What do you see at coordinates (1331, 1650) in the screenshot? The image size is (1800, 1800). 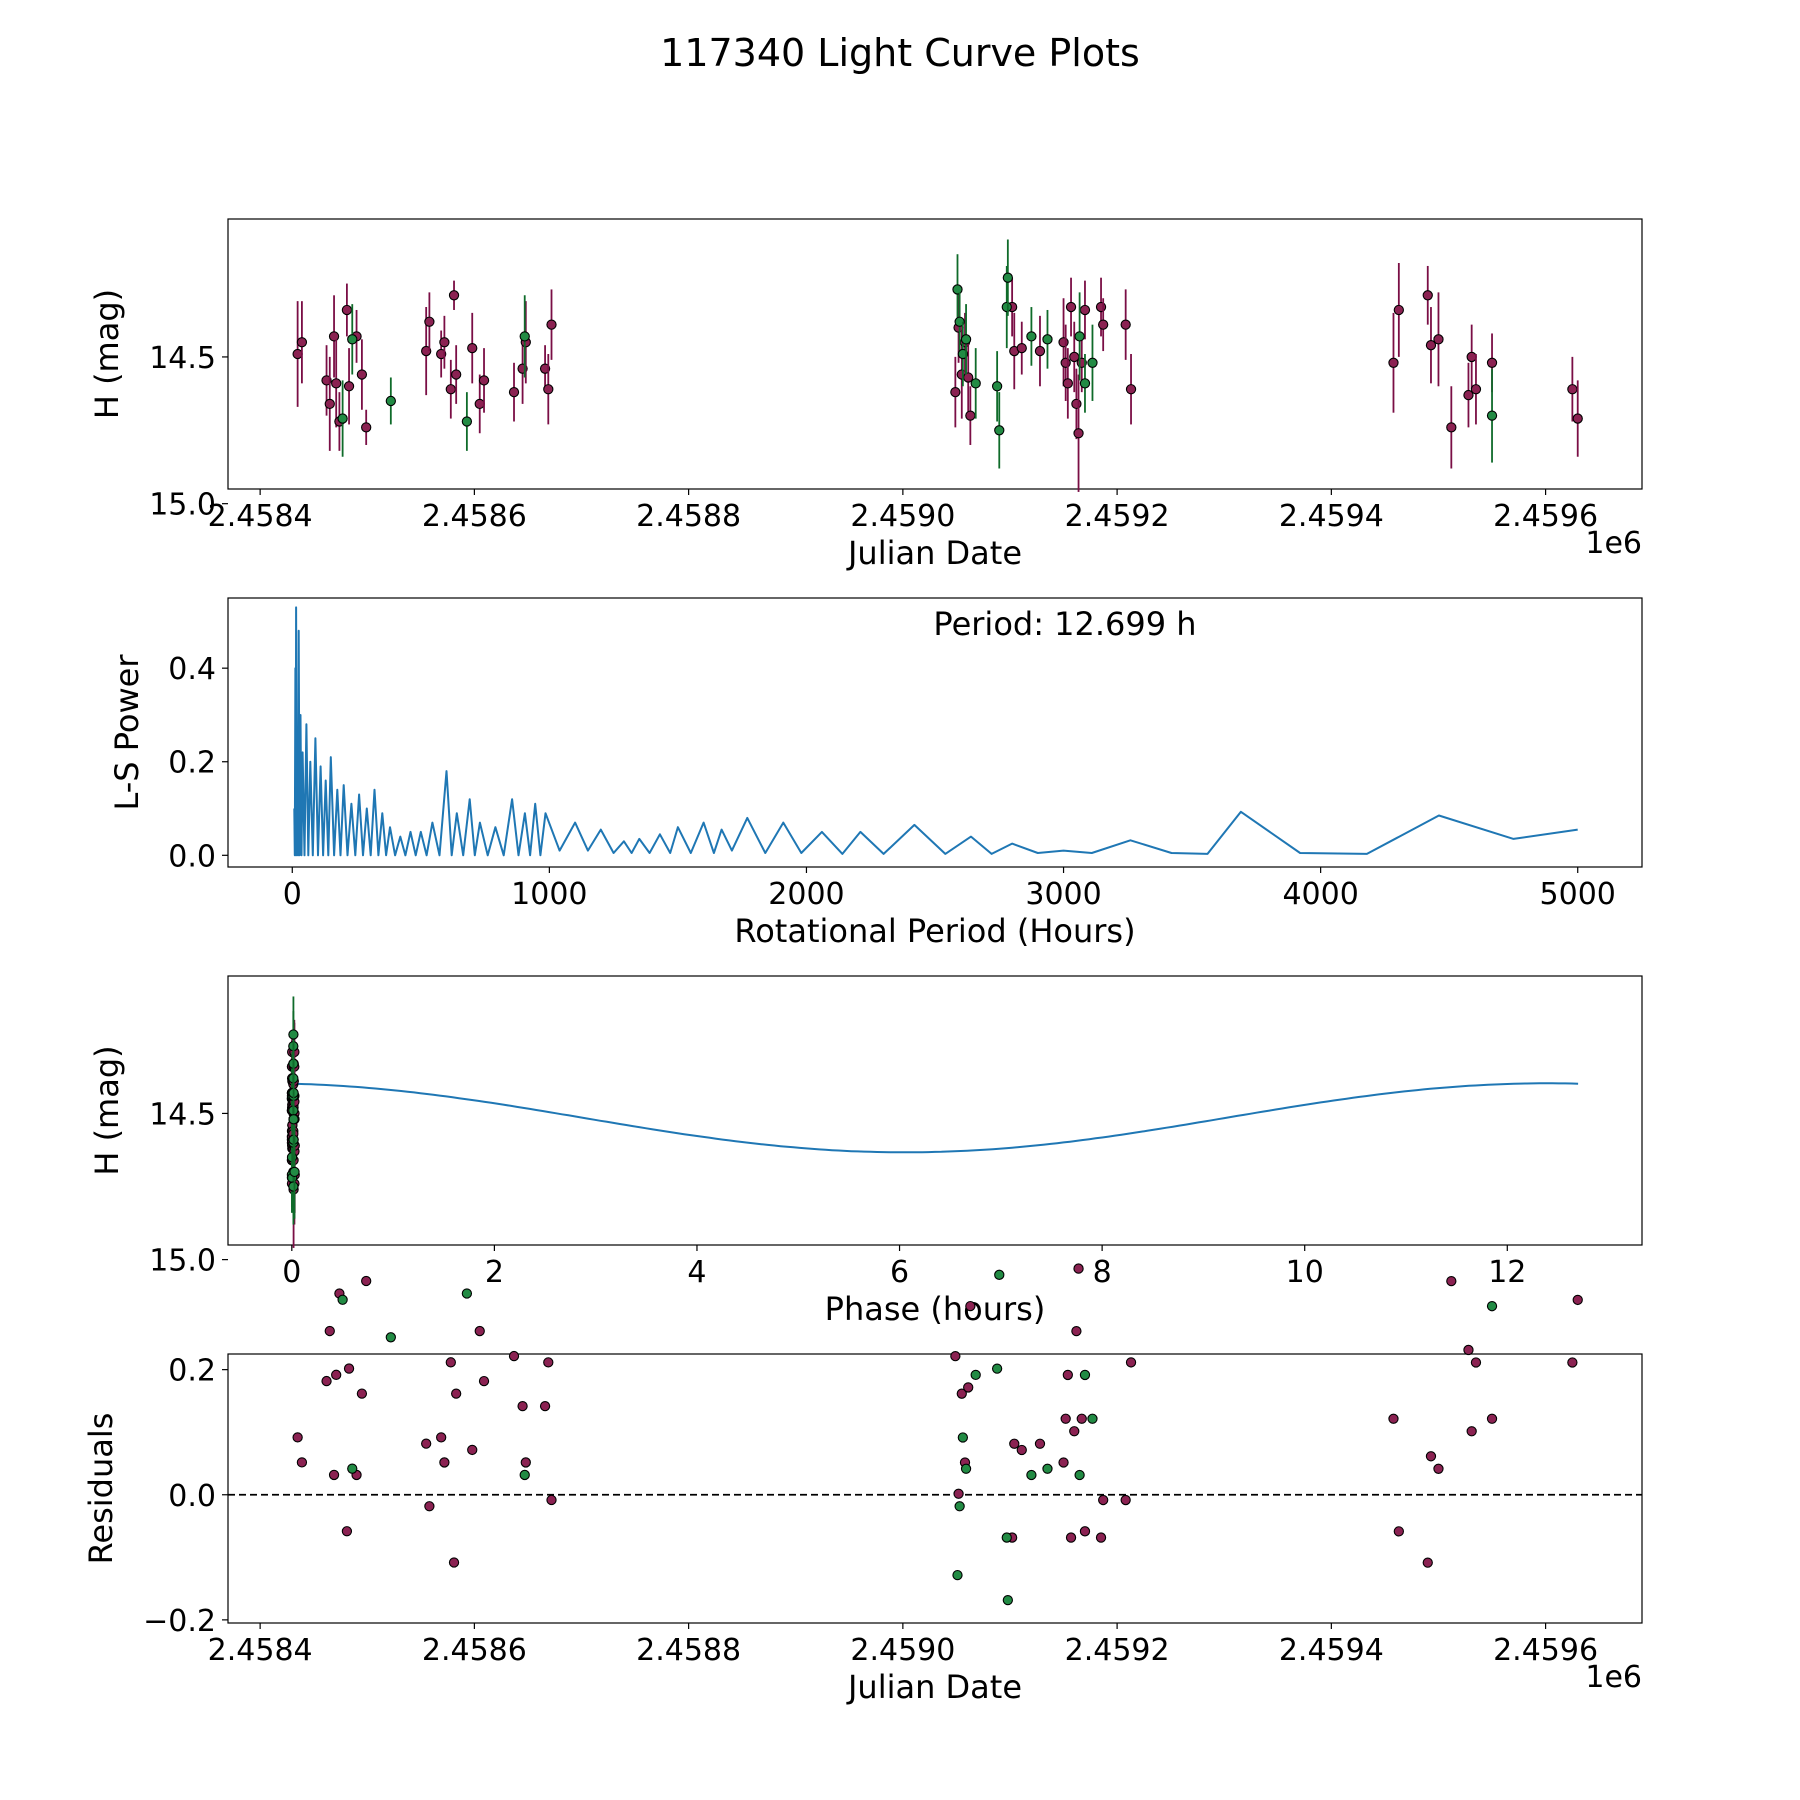 I see `residuals-x-tick-label: 2.4594` at bounding box center [1331, 1650].